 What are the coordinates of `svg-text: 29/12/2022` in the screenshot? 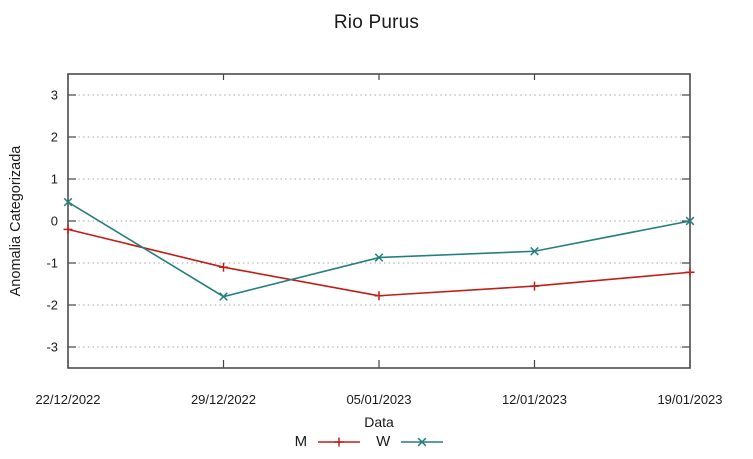 It's located at (223, 399).